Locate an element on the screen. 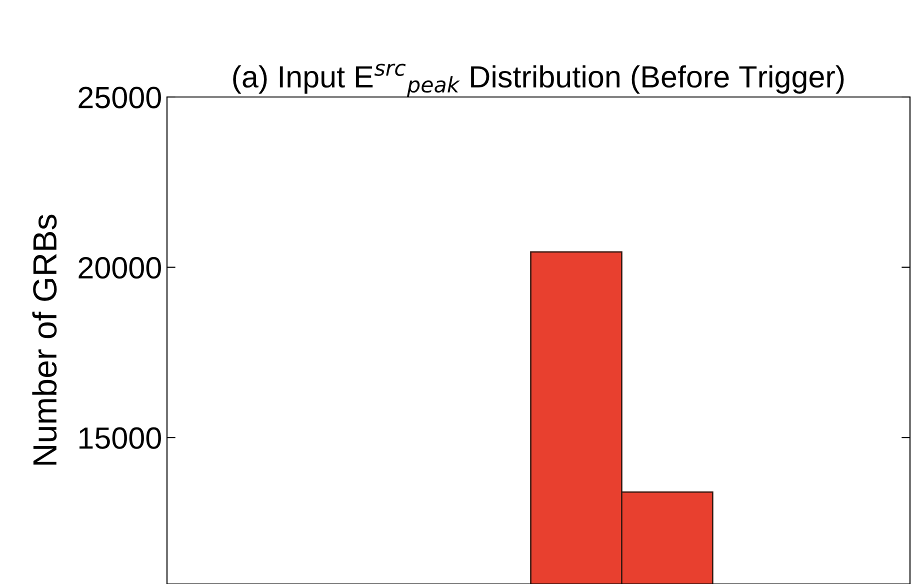 The image size is (916, 584). y-tick-label: 15000 is located at coordinates (120, 438).